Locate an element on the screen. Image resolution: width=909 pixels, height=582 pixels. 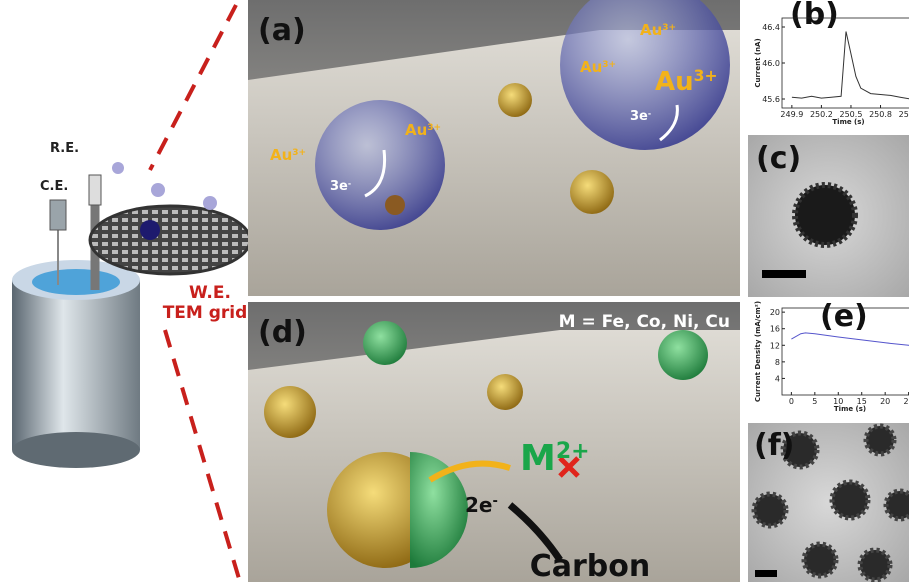
re-label: R.E. is located at coordinates (64, 148).